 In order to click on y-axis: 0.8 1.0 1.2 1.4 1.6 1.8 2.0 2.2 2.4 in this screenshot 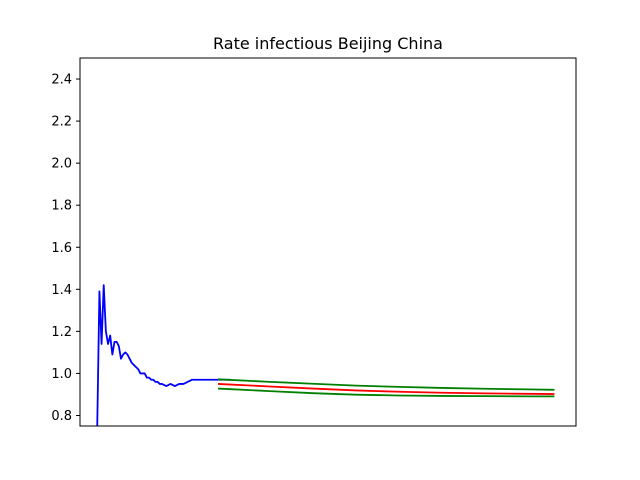, I will do `click(65, 248)`.